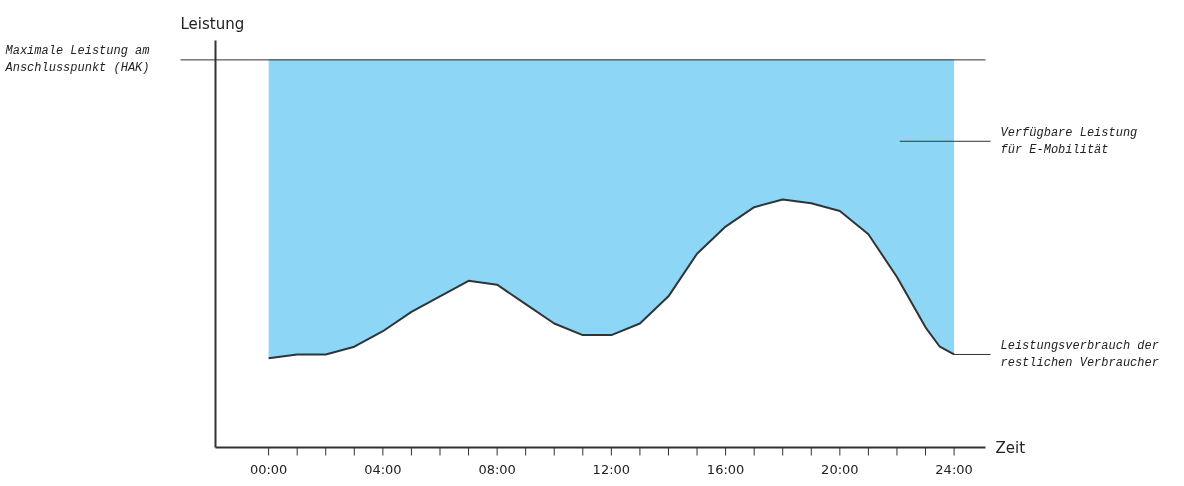  I want to click on y-axis-title: Leistung, so click(212, 23).